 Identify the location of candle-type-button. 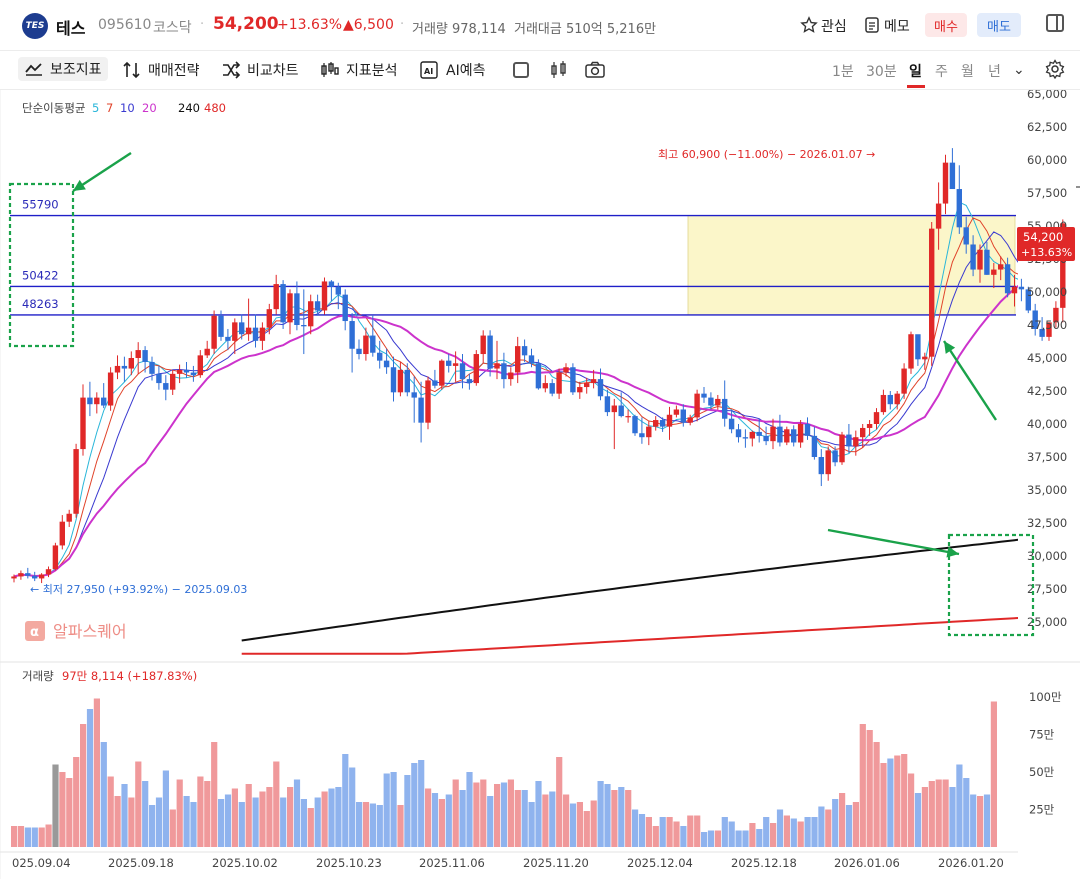
(559, 70).